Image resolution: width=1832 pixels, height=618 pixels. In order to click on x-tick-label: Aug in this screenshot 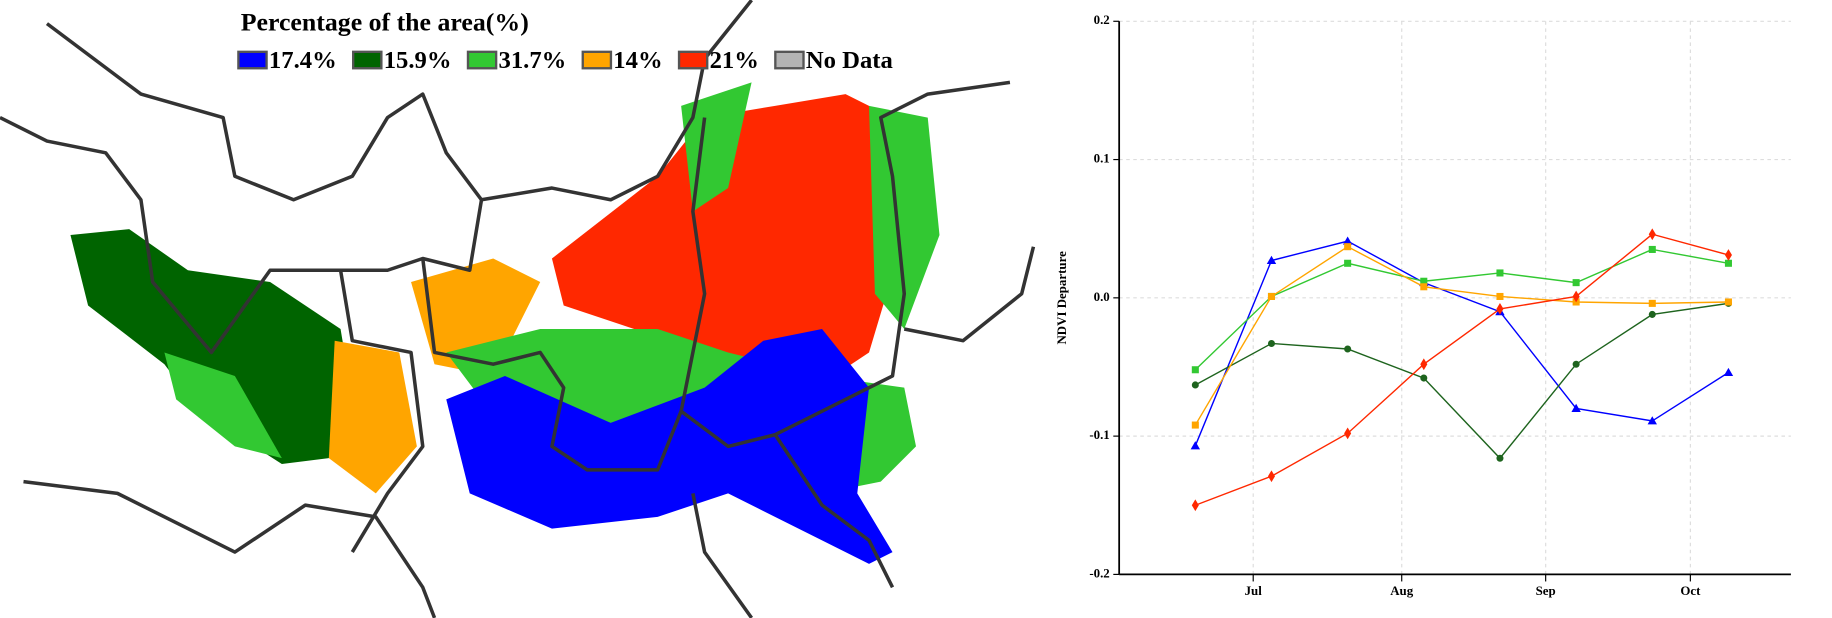, I will do `click(1401, 590)`.